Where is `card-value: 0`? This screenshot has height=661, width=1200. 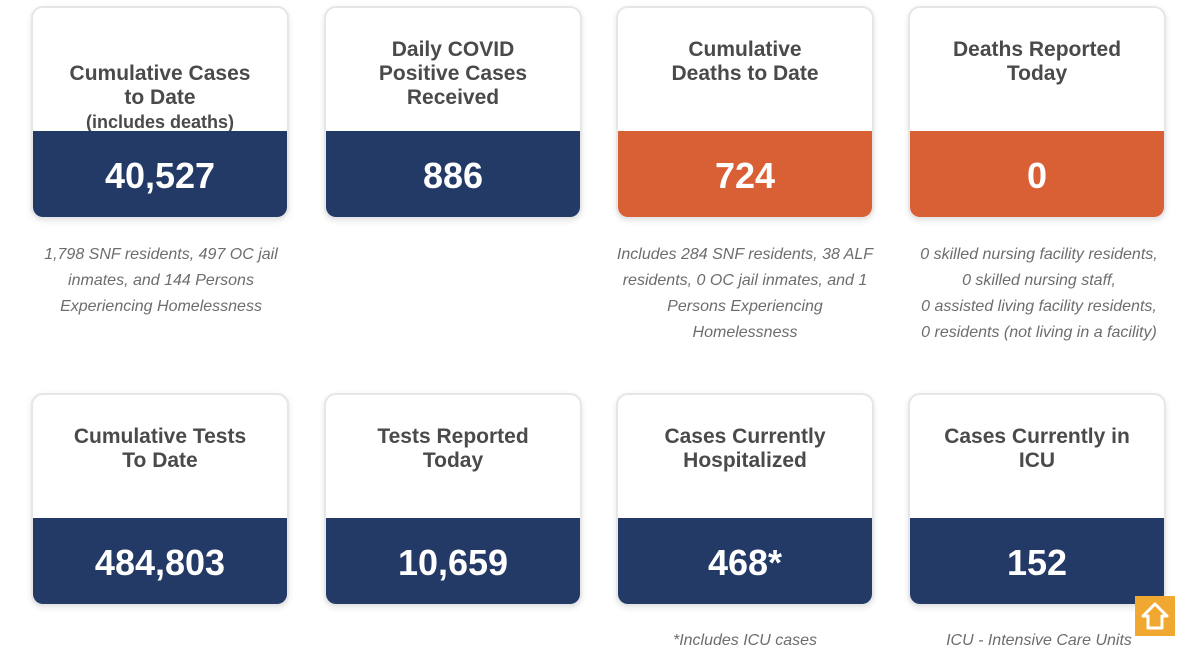 card-value: 0 is located at coordinates (1037, 174).